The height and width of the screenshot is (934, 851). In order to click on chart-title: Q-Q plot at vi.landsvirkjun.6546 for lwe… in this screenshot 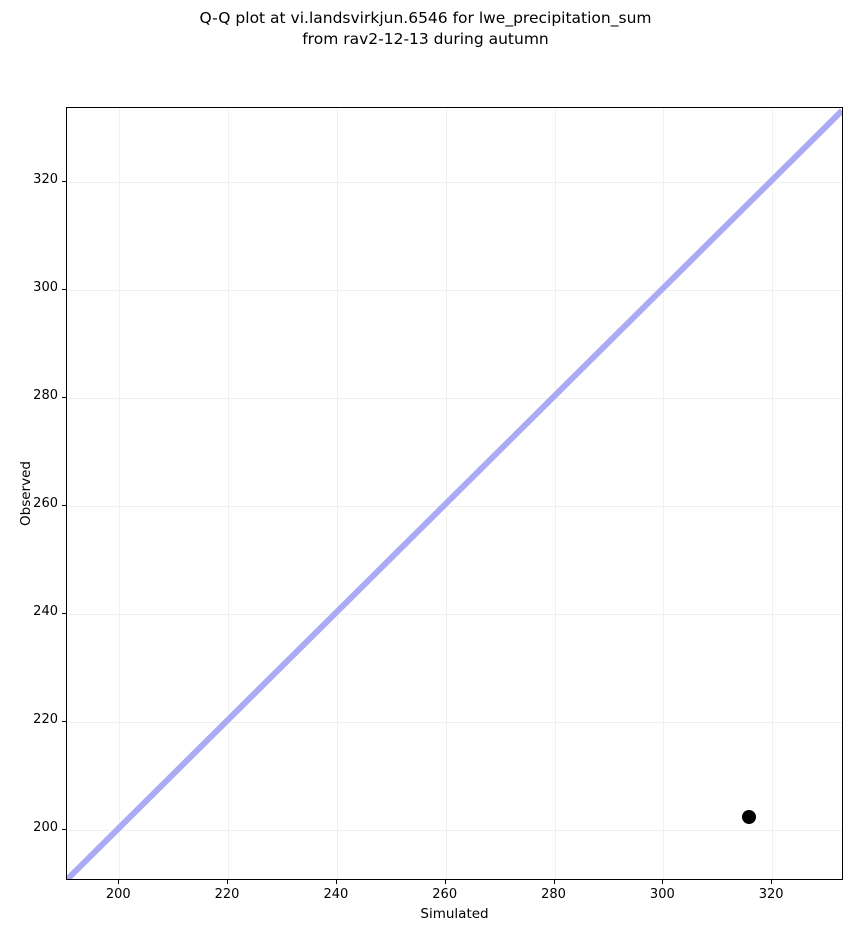, I will do `click(425, 28)`.